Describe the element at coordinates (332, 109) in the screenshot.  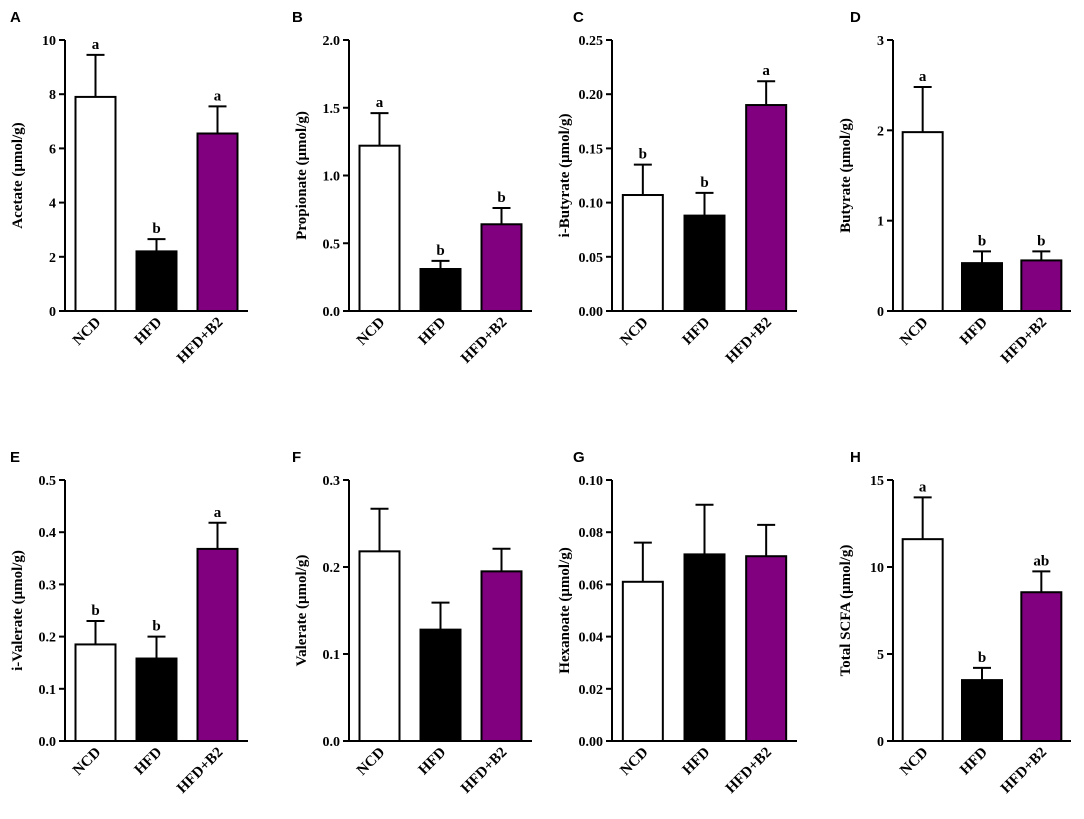
I see `y-tick-label: 1.5` at that location.